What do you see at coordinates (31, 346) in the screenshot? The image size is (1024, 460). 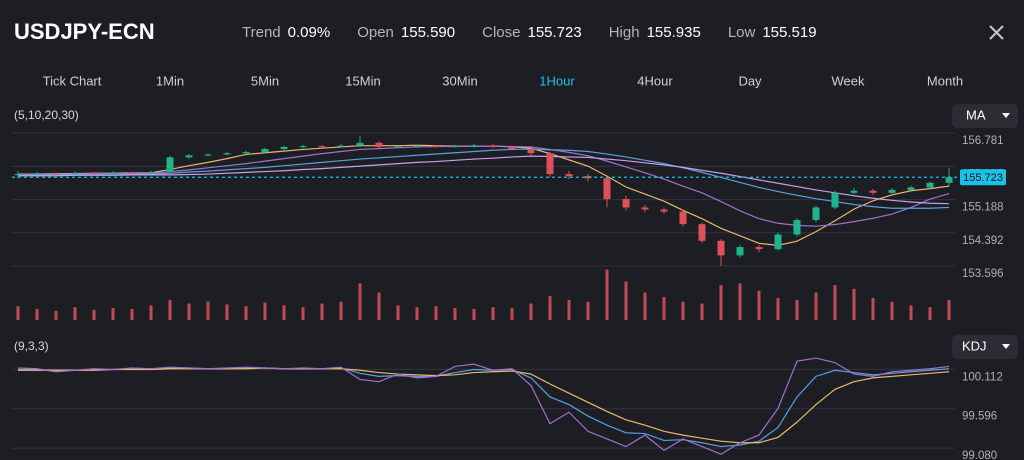 I see `kdj-params: (9,3,3)` at bounding box center [31, 346].